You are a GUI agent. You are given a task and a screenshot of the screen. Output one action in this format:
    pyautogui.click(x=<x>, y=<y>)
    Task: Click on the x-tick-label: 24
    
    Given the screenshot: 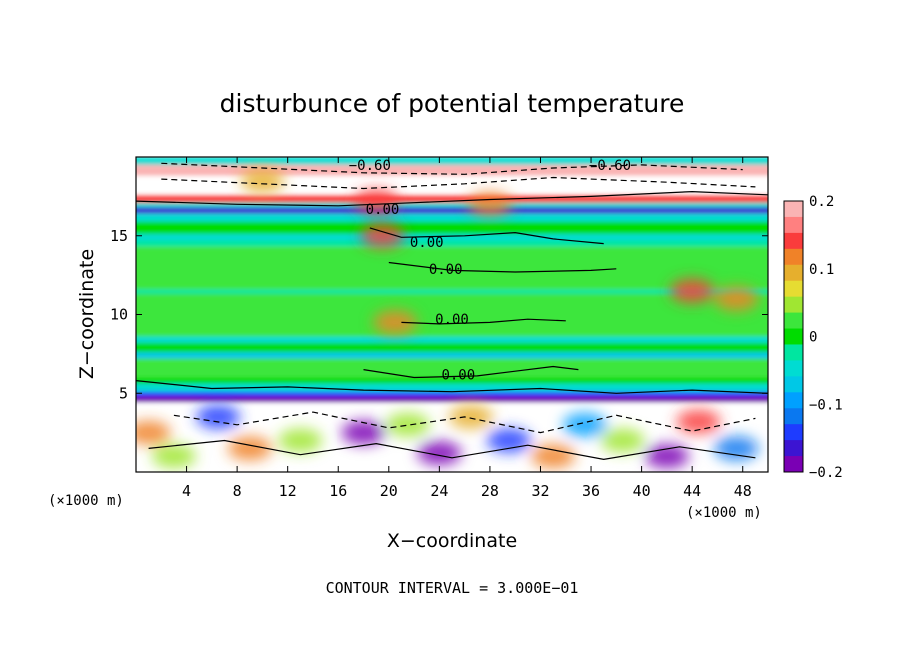 What is the action you would take?
    pyautogui.click(x=439, y=491)
    